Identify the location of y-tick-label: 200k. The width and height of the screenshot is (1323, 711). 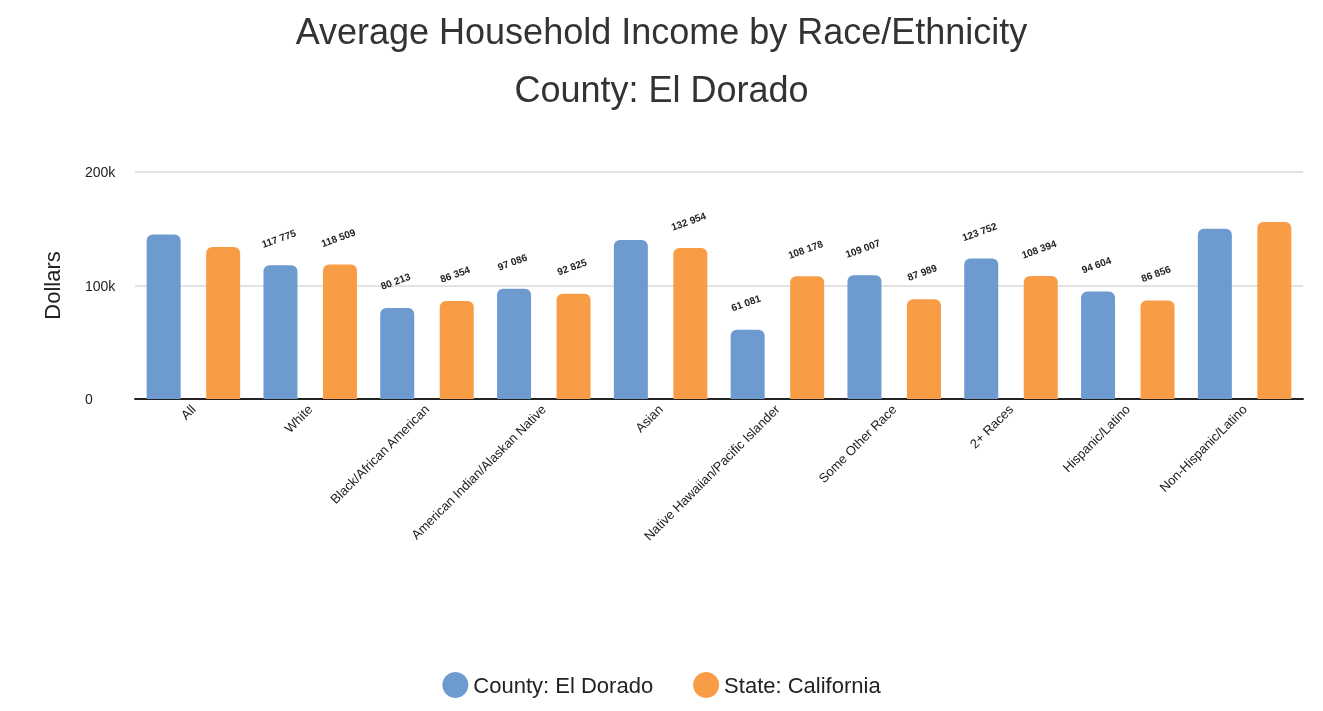
(101, 172).